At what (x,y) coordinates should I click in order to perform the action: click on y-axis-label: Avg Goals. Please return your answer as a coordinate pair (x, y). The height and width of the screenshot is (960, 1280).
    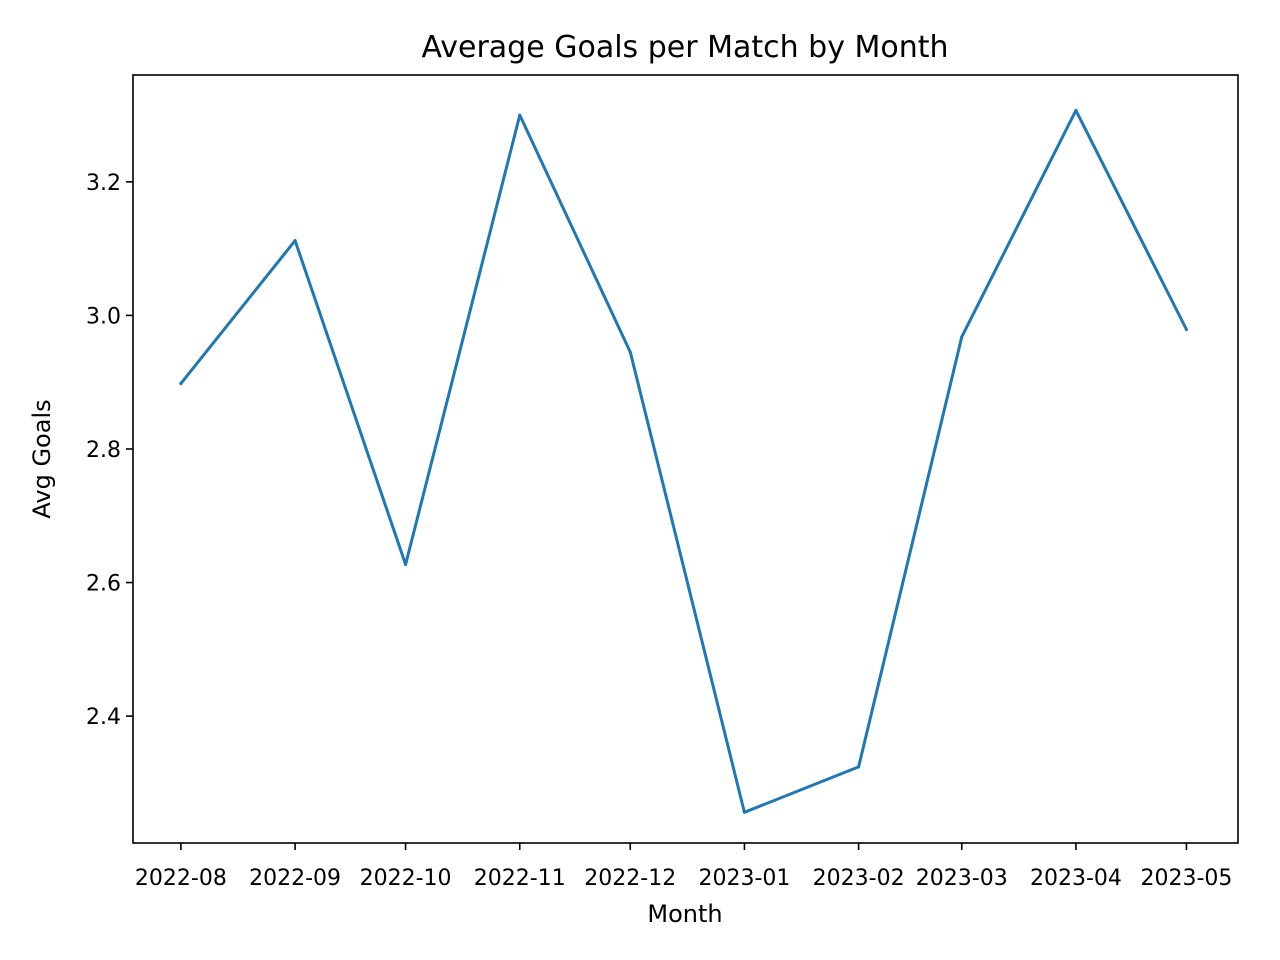
    Looking at the image, I should click on (42, 458).